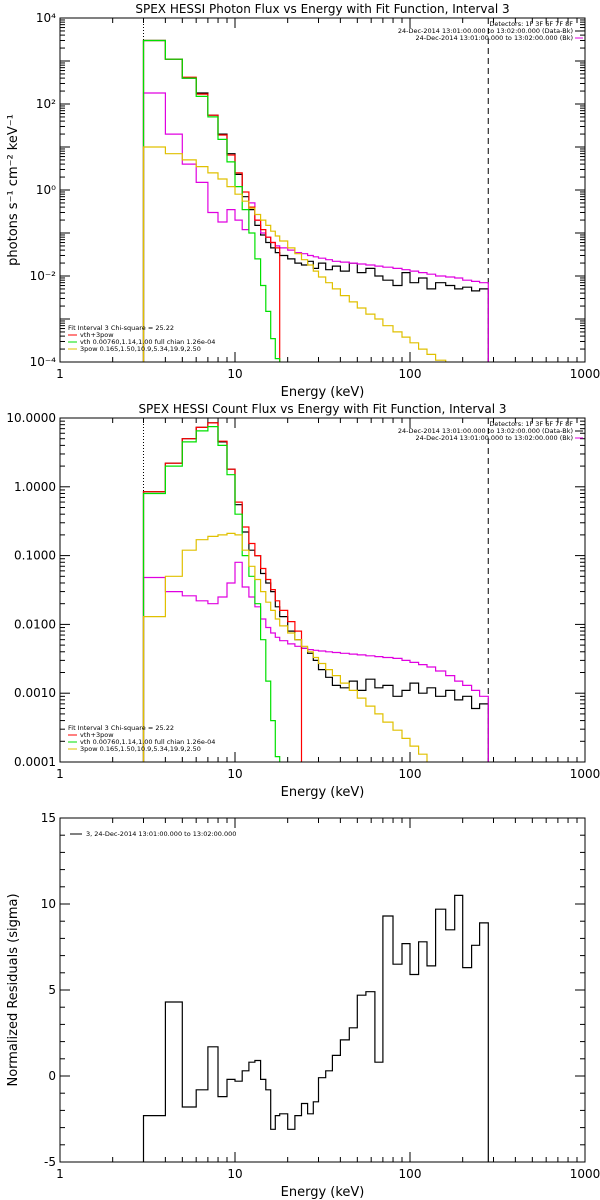 The image size is (600, 1200). I want to click on y-tick-label: 10⁴, so click(46, 18).